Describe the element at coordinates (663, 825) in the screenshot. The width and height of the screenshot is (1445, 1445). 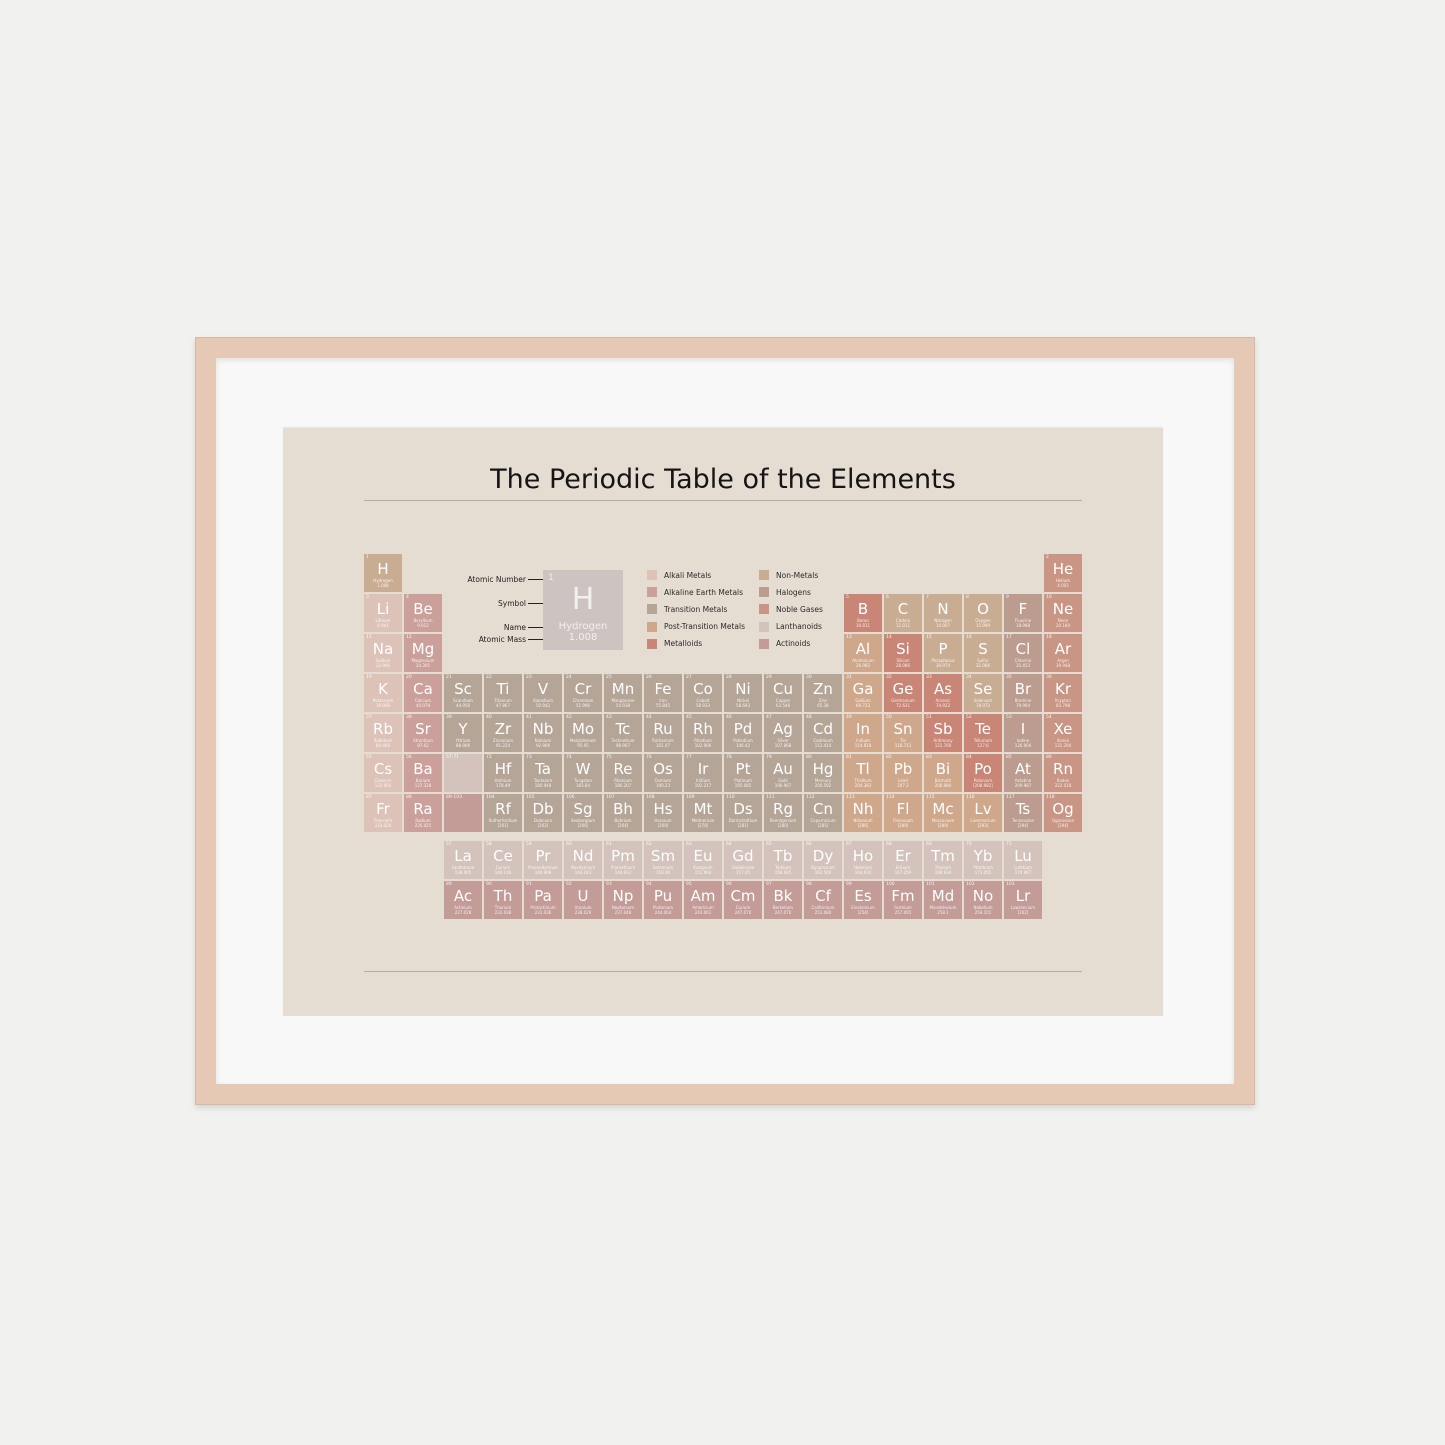
I see `atomic-mass: [269]` at that location.